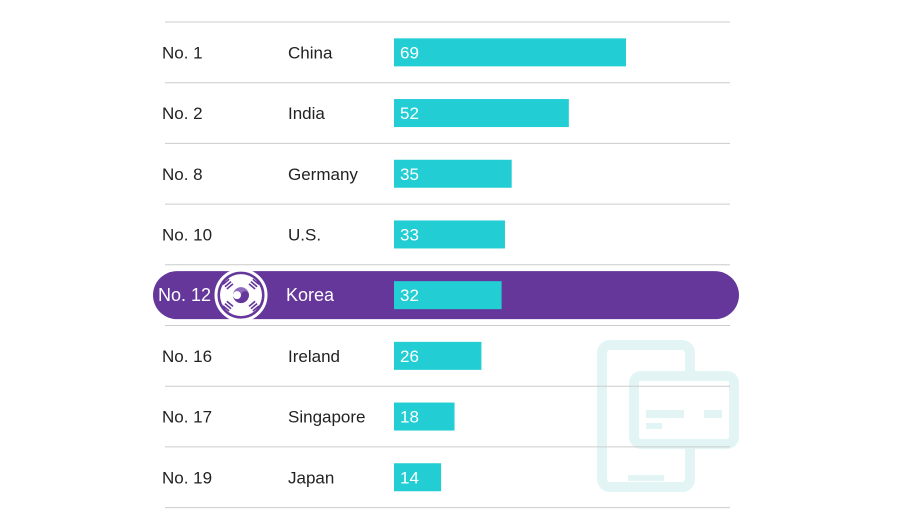 The image size is (900, 526). Describe the element at coordinates (409, 174) in the screenshot. I see `value-label: 35` at that location.